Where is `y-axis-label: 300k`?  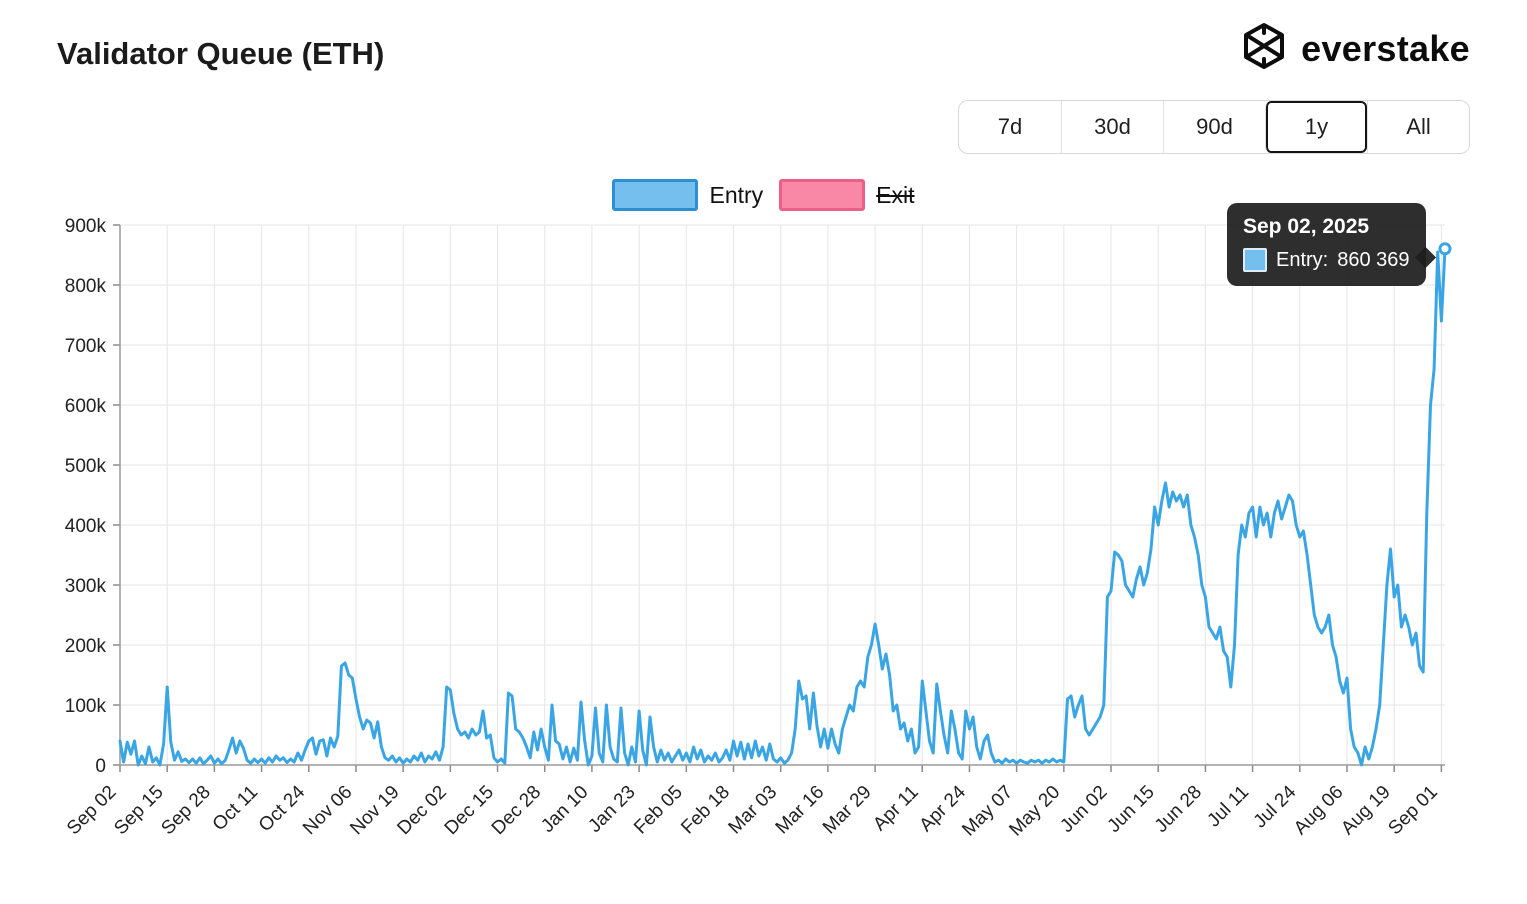 y-axis-label: 300k is located at coordinates (86, 586).